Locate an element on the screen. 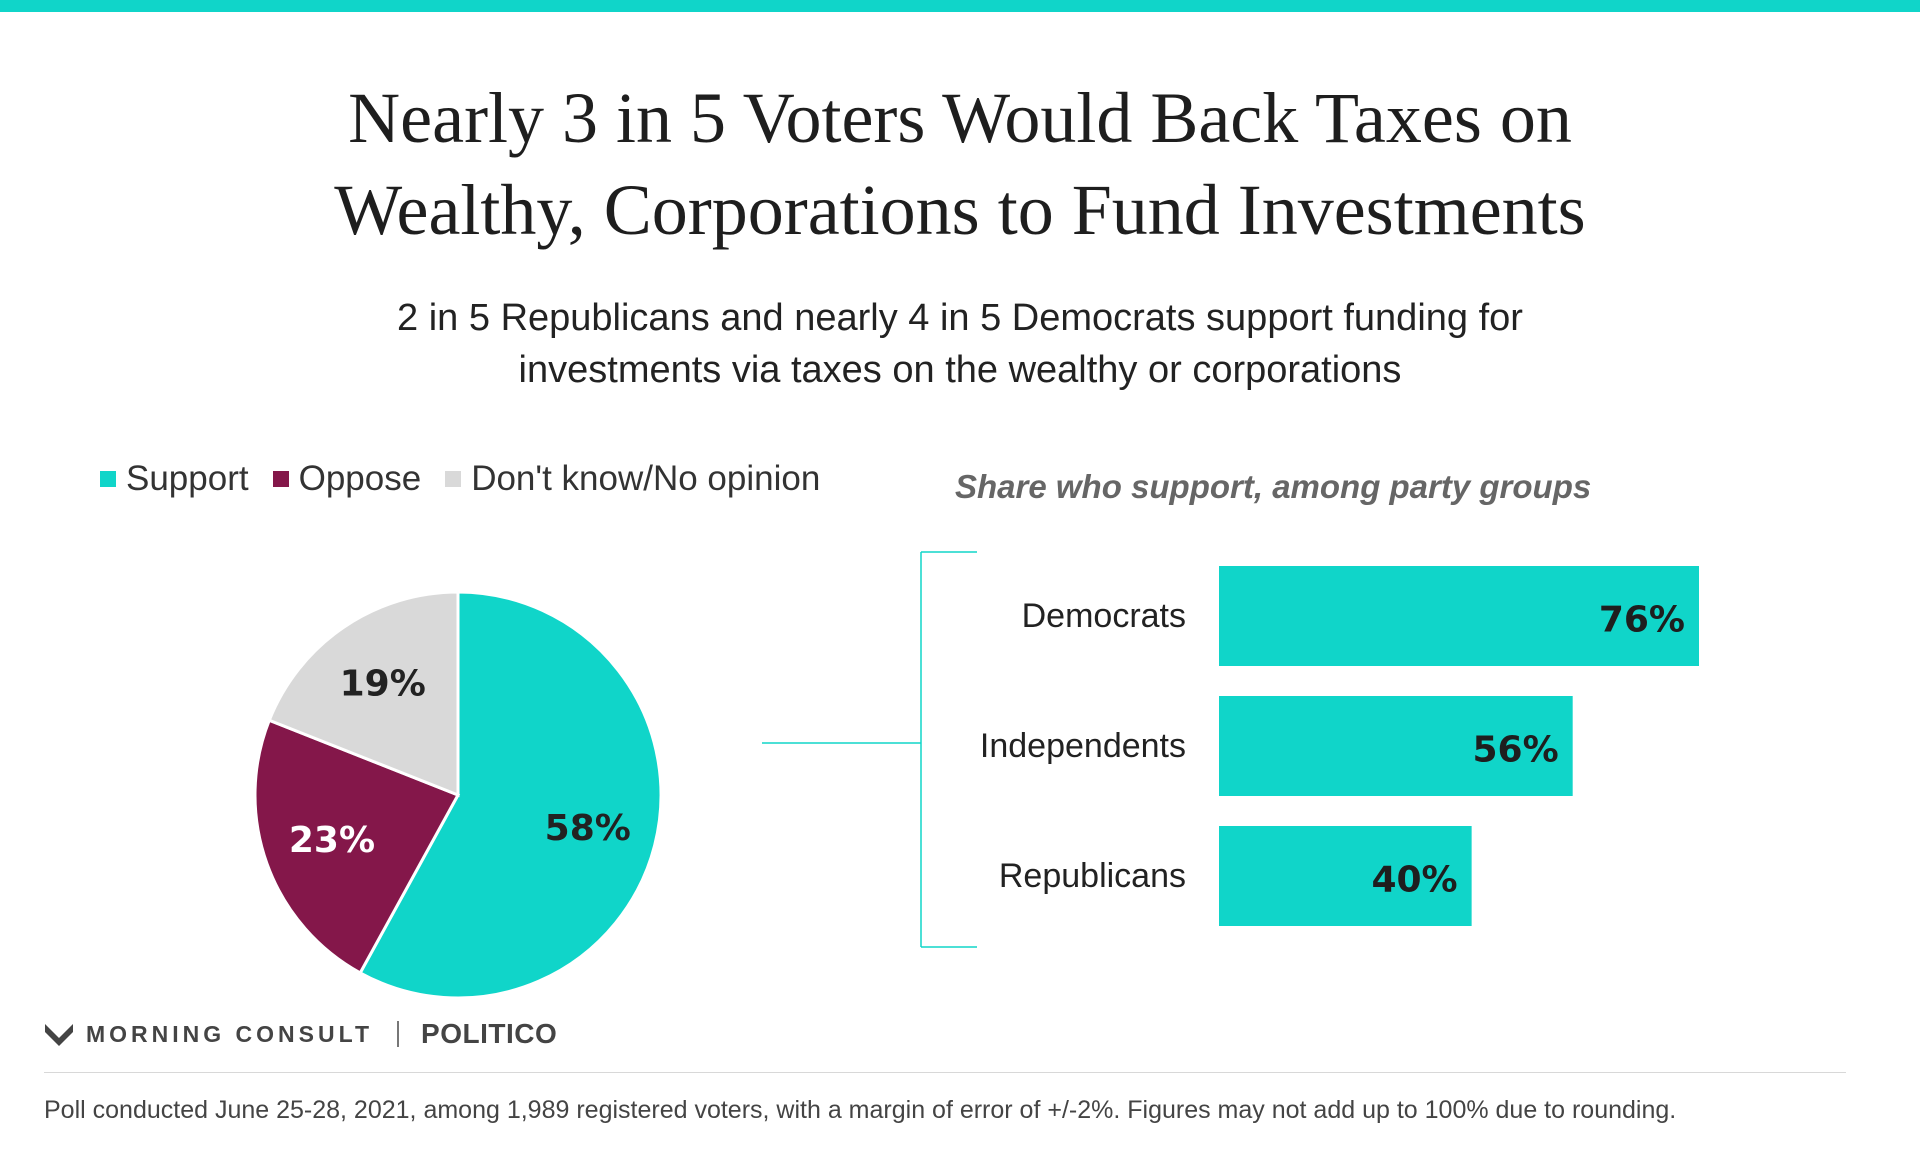 The width and height of the screenshot is (1920, 1152). morning-consult-wordmark: MORNING CONSULT is located at coordinates (230, 1033).